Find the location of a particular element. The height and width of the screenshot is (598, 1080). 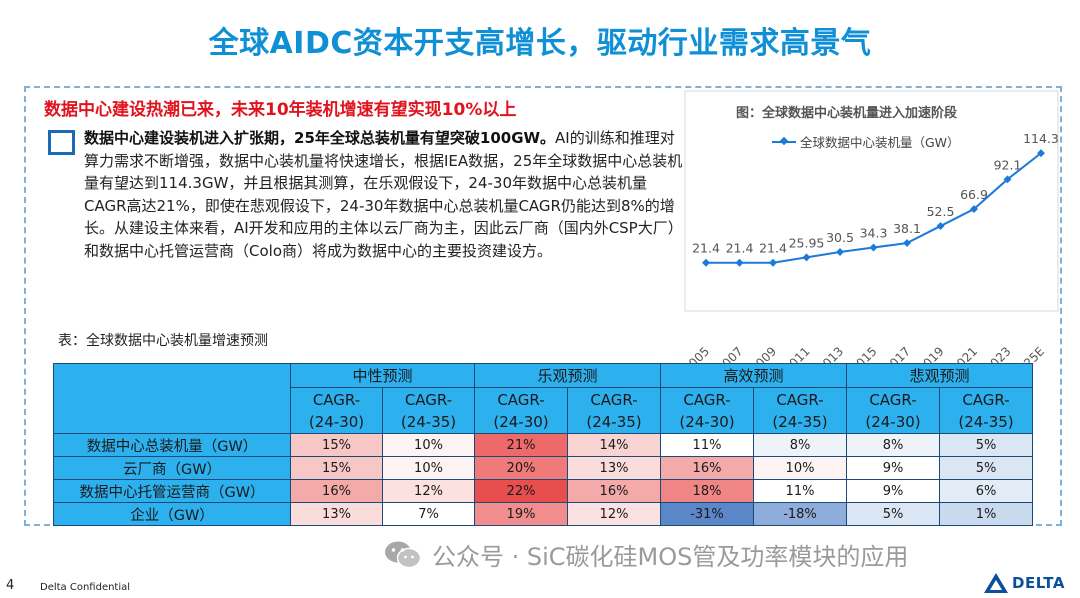

paragraph-lead: 数据中心建设装机进入扩张期，25年全球总装机量有望突破100GW。 is located at coordinates (320, 138).